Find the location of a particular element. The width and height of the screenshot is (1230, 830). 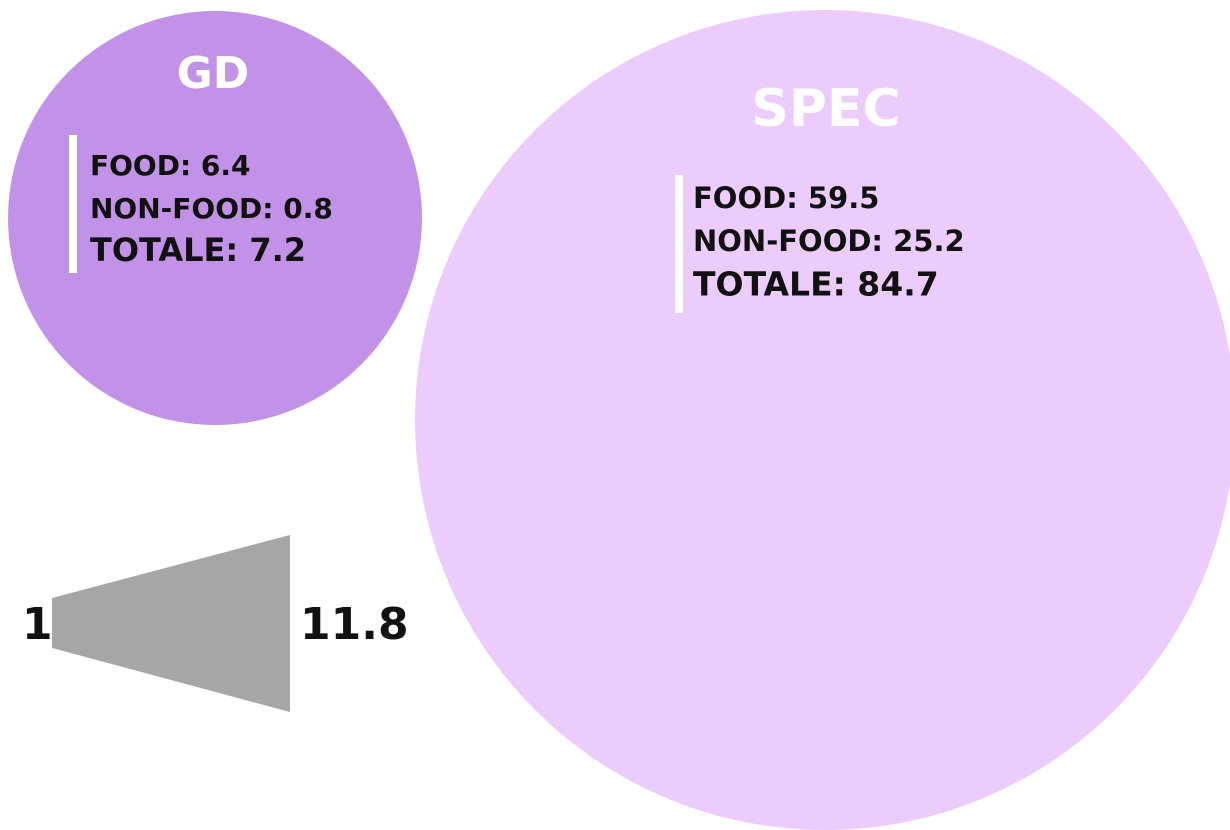

circle-line: TOTALE: 84.7 is located at coordinates (816, 284).